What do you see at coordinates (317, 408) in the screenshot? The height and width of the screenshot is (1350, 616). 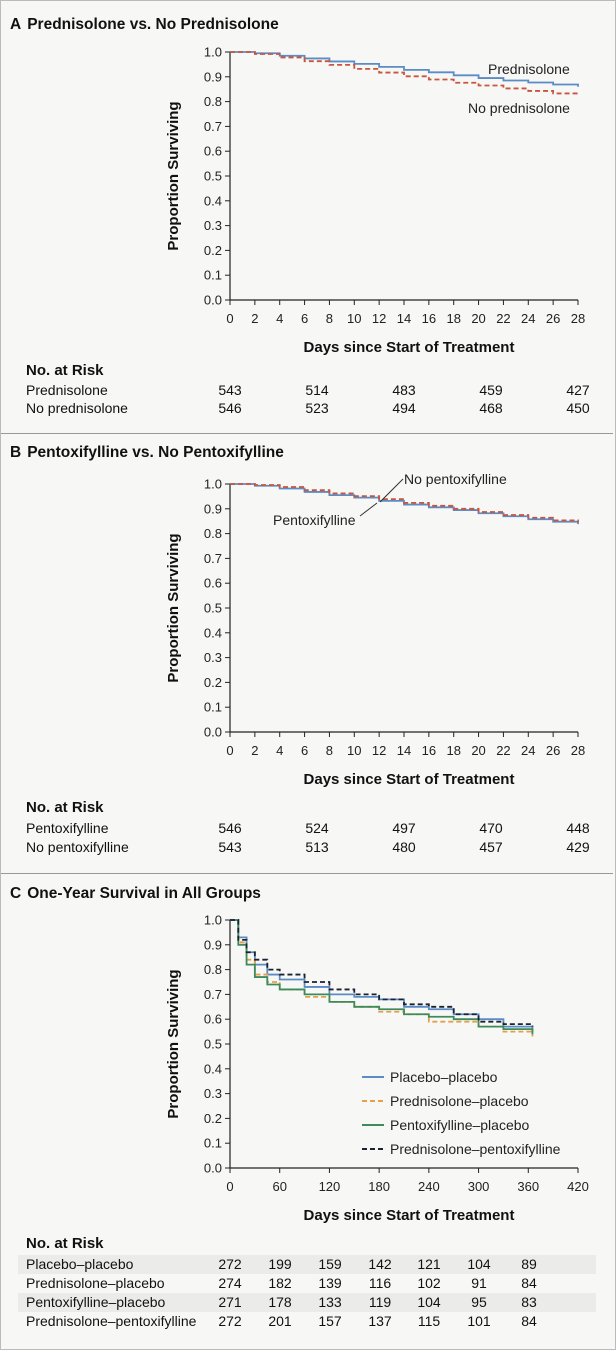 I see `risk-value: 523` at bounding box center [317, 408].